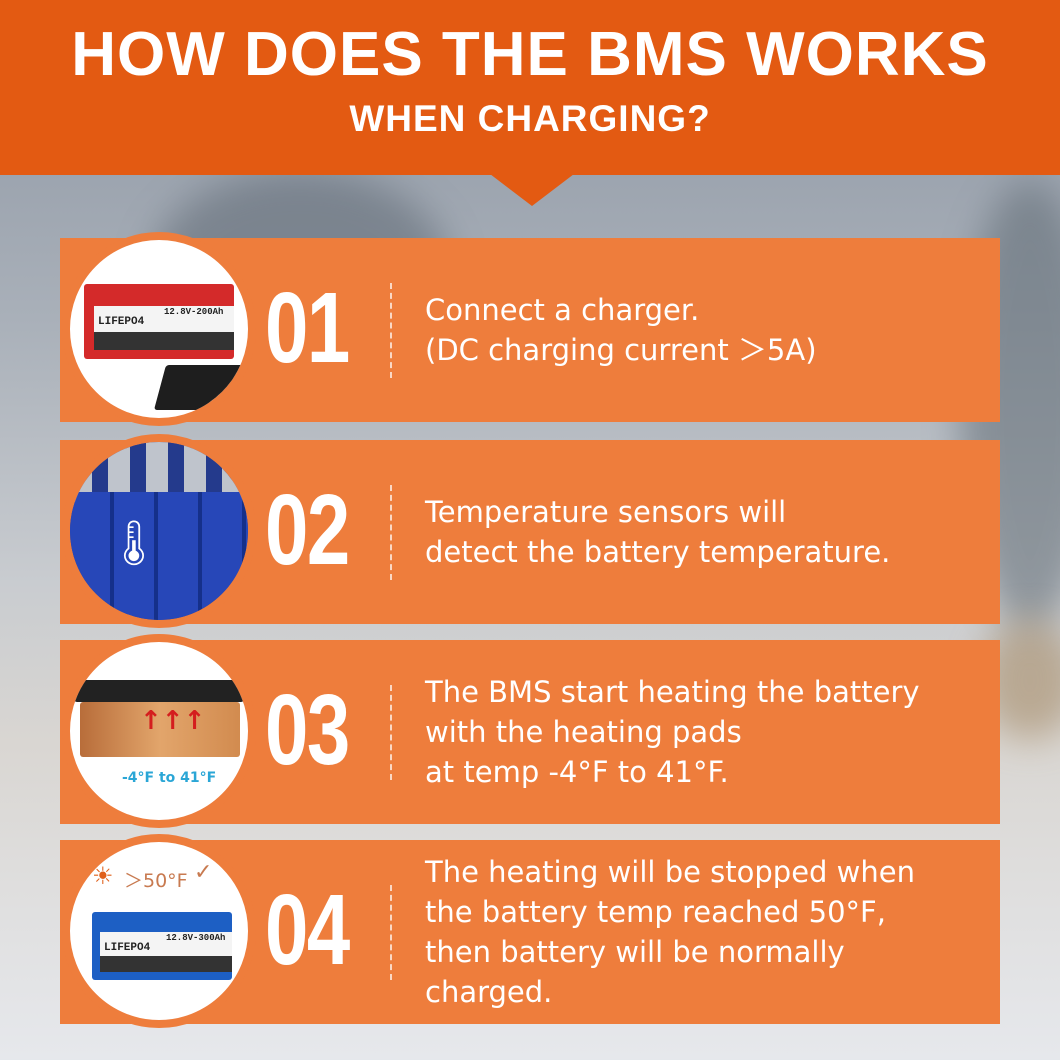 The width and height of the screenshot is (1060, 1060). I want to click on step-number: 04, so click(307, 930).